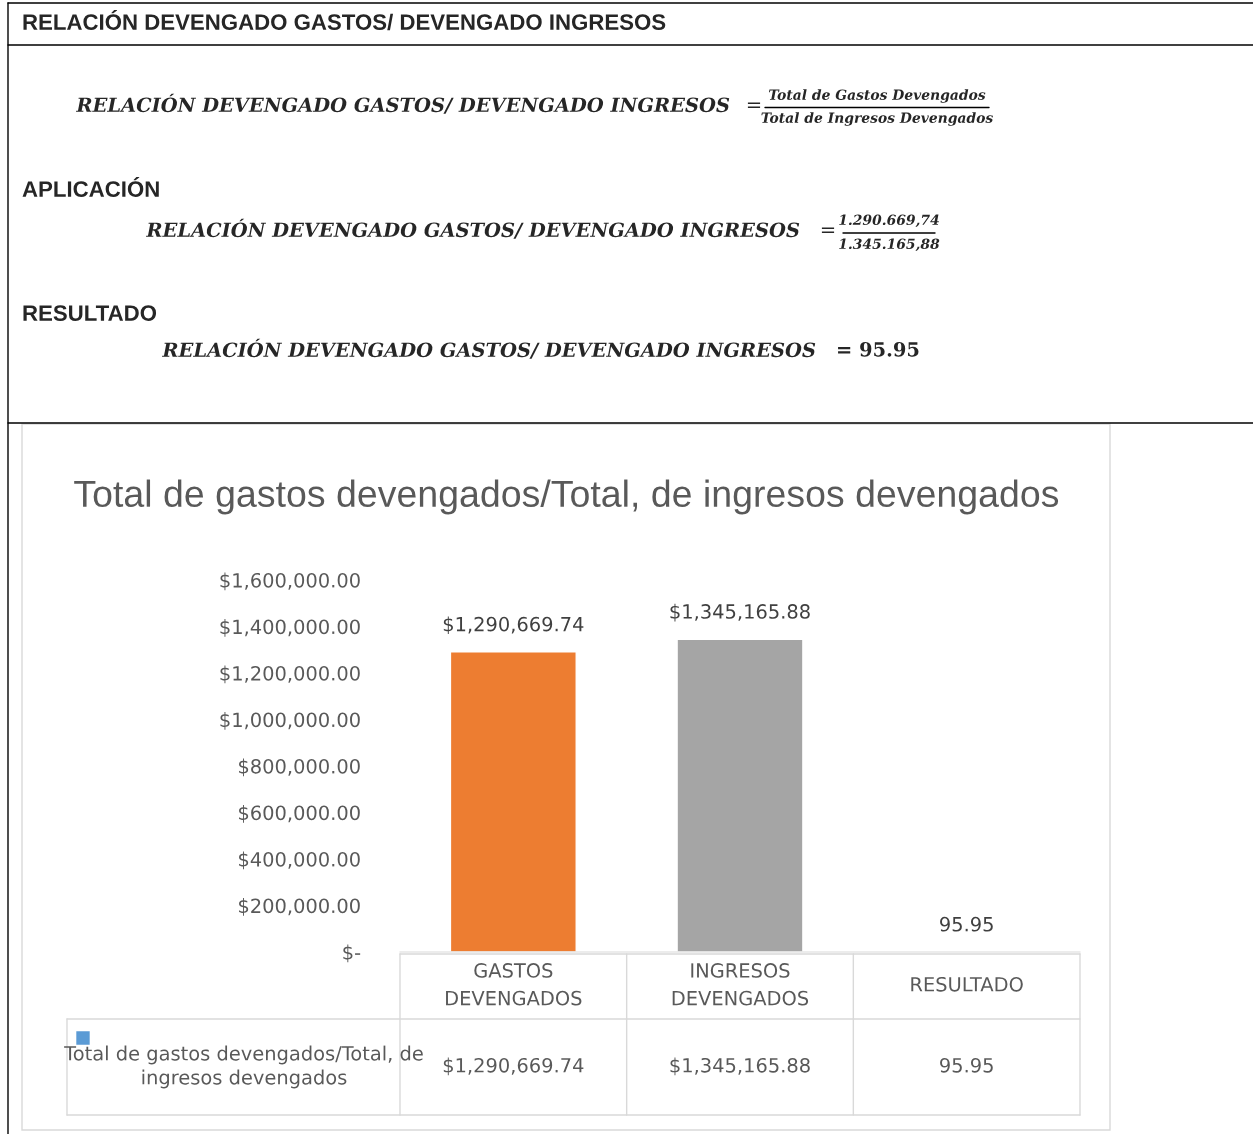 The image size is (1253, 1134). Describe the element at coordinates (740, 1066) in the screenshot. I see `data-label: $1,345,165.88` at that location.